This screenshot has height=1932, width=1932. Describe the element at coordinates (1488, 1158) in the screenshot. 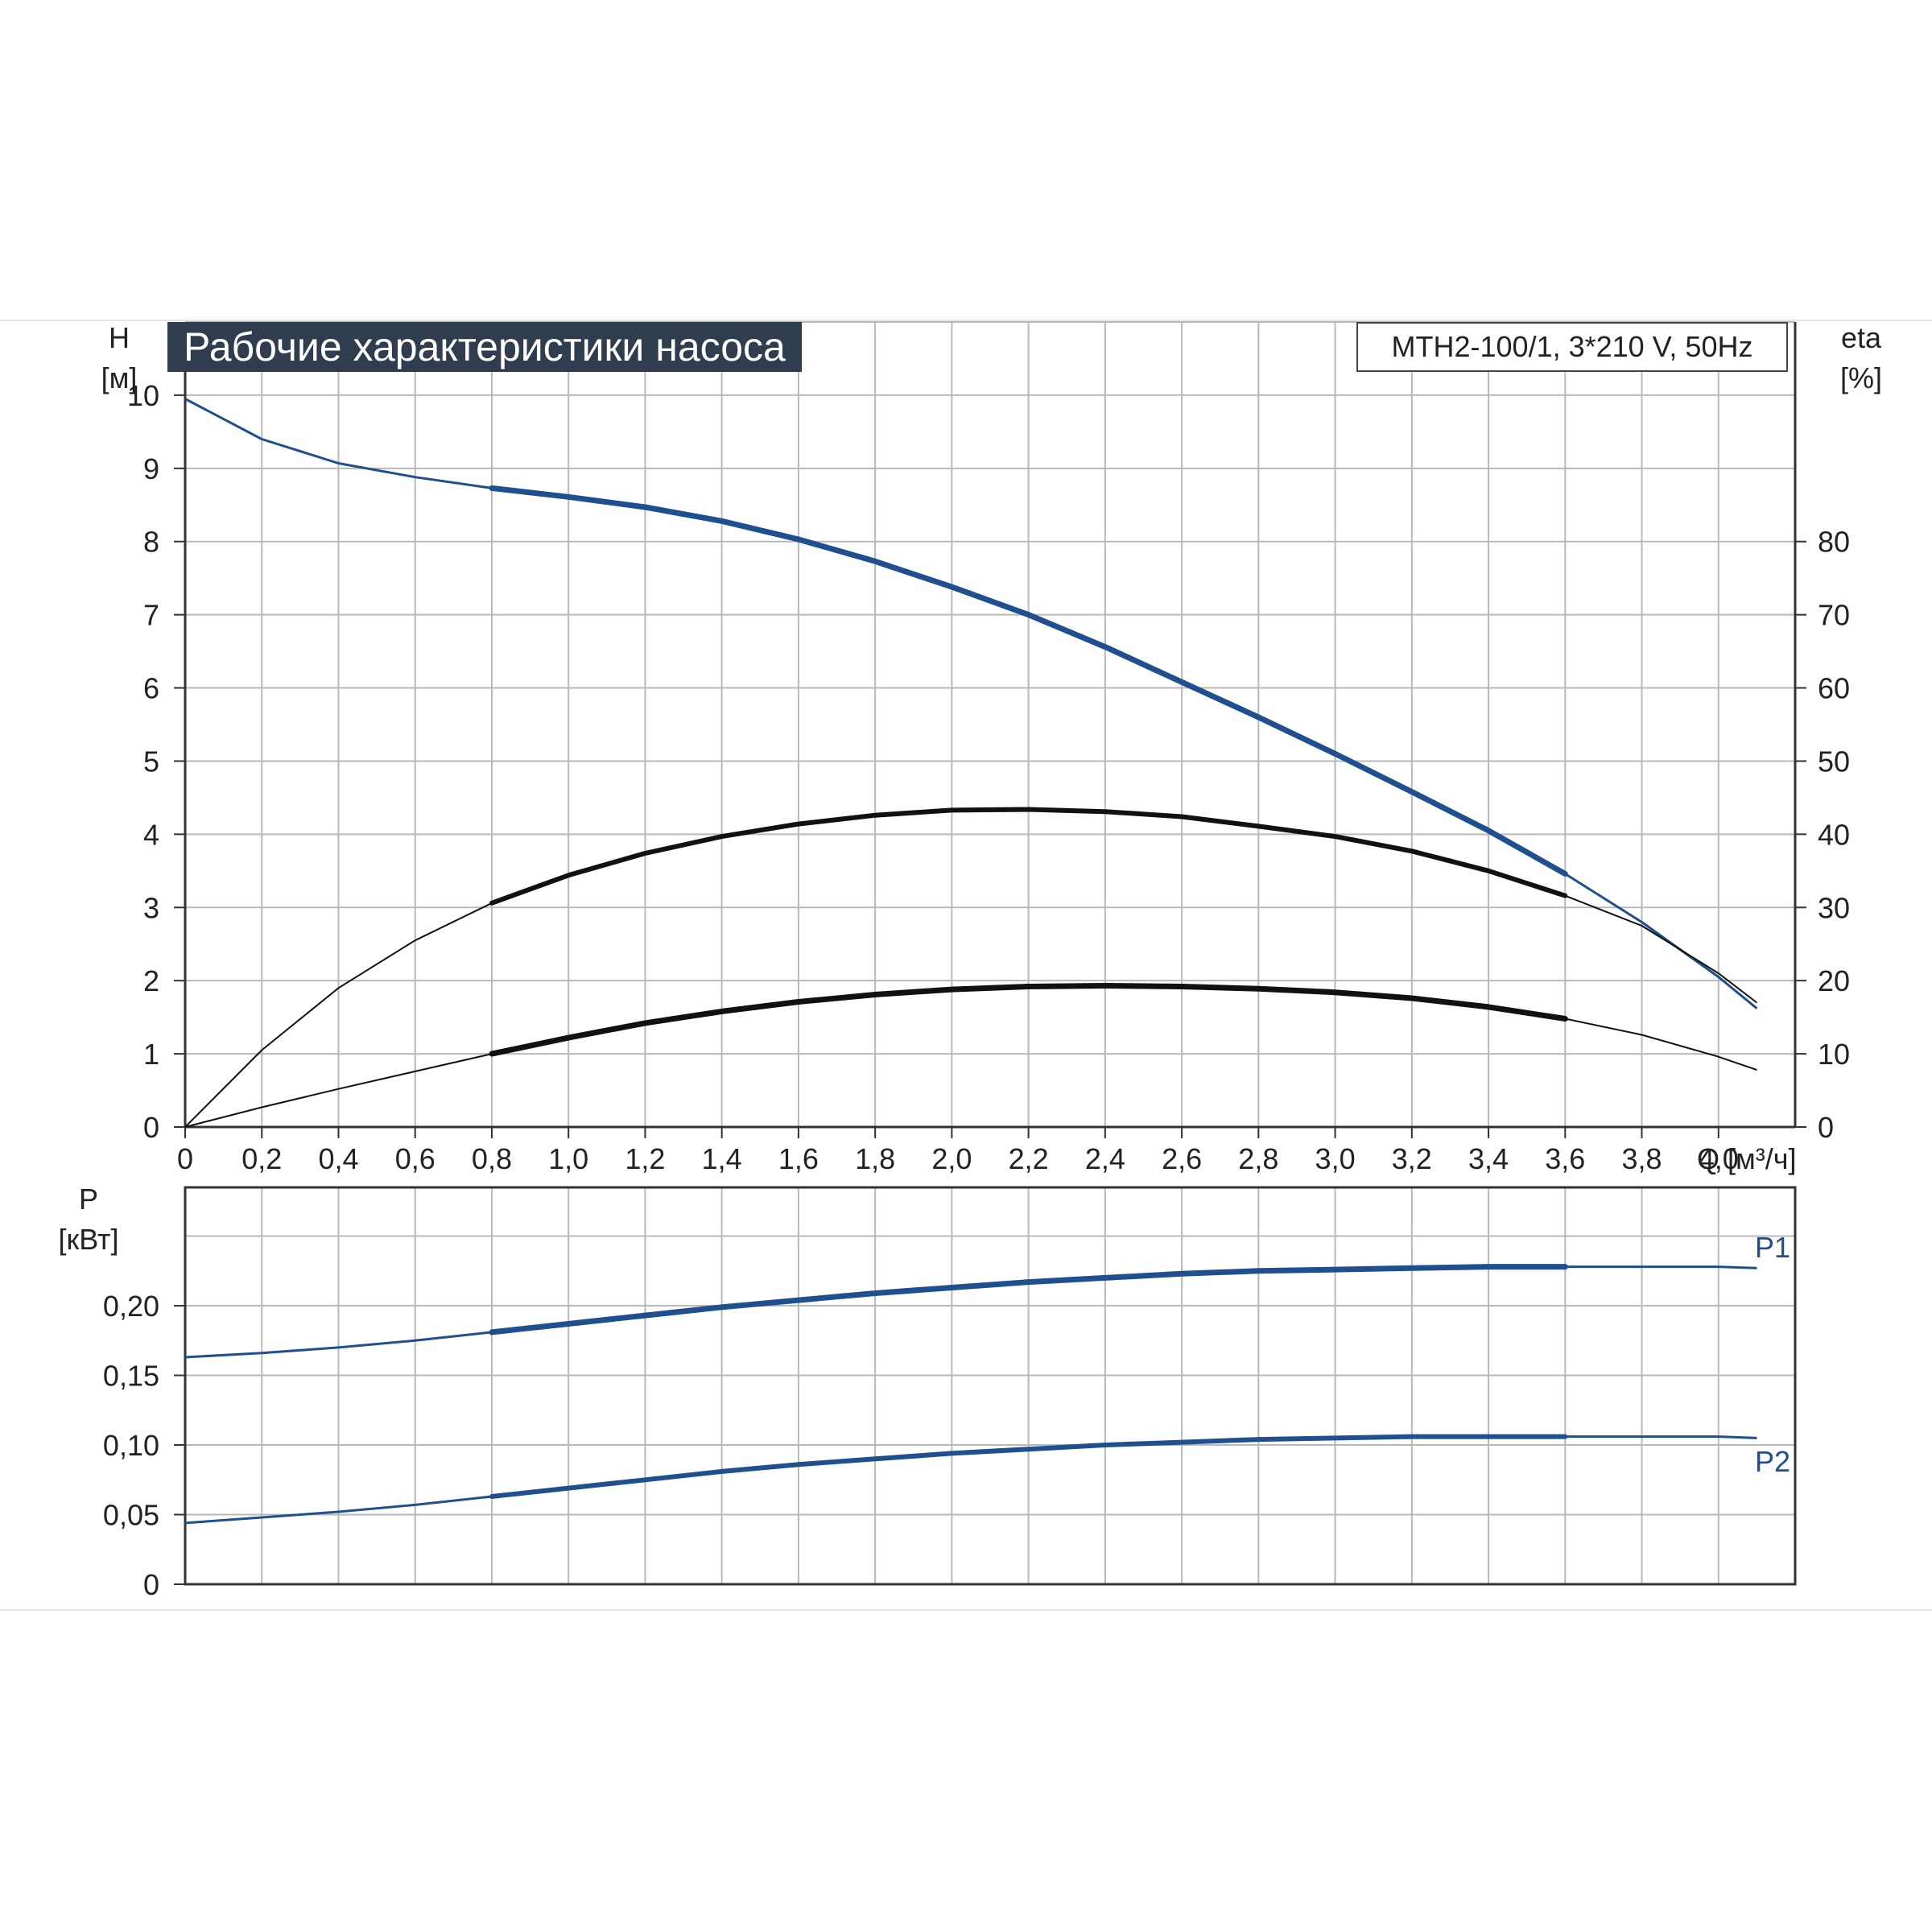

I see `x-tick-label: 3,4` at that location.